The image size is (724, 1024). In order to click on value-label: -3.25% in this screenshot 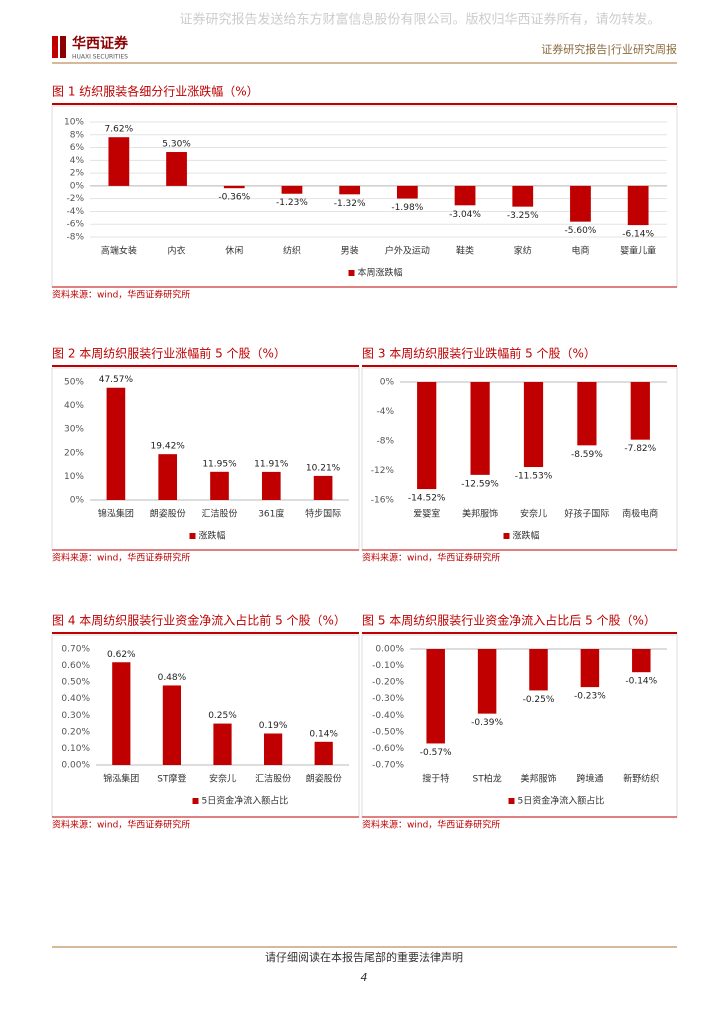, I will do `click(523, 216)`.